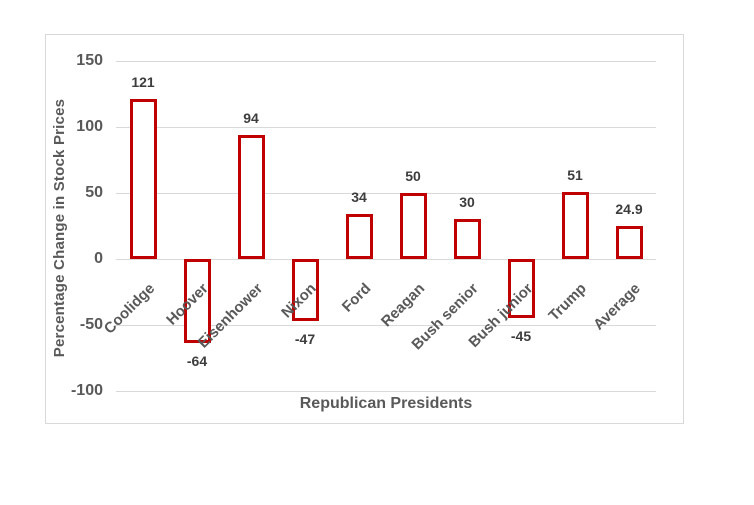 This screenshot has width=754, height=505. What do you see at coordinates (89, 126) in the screenshot?
I see `y-tick-label-100: 100` at bounding box center [89, 126].